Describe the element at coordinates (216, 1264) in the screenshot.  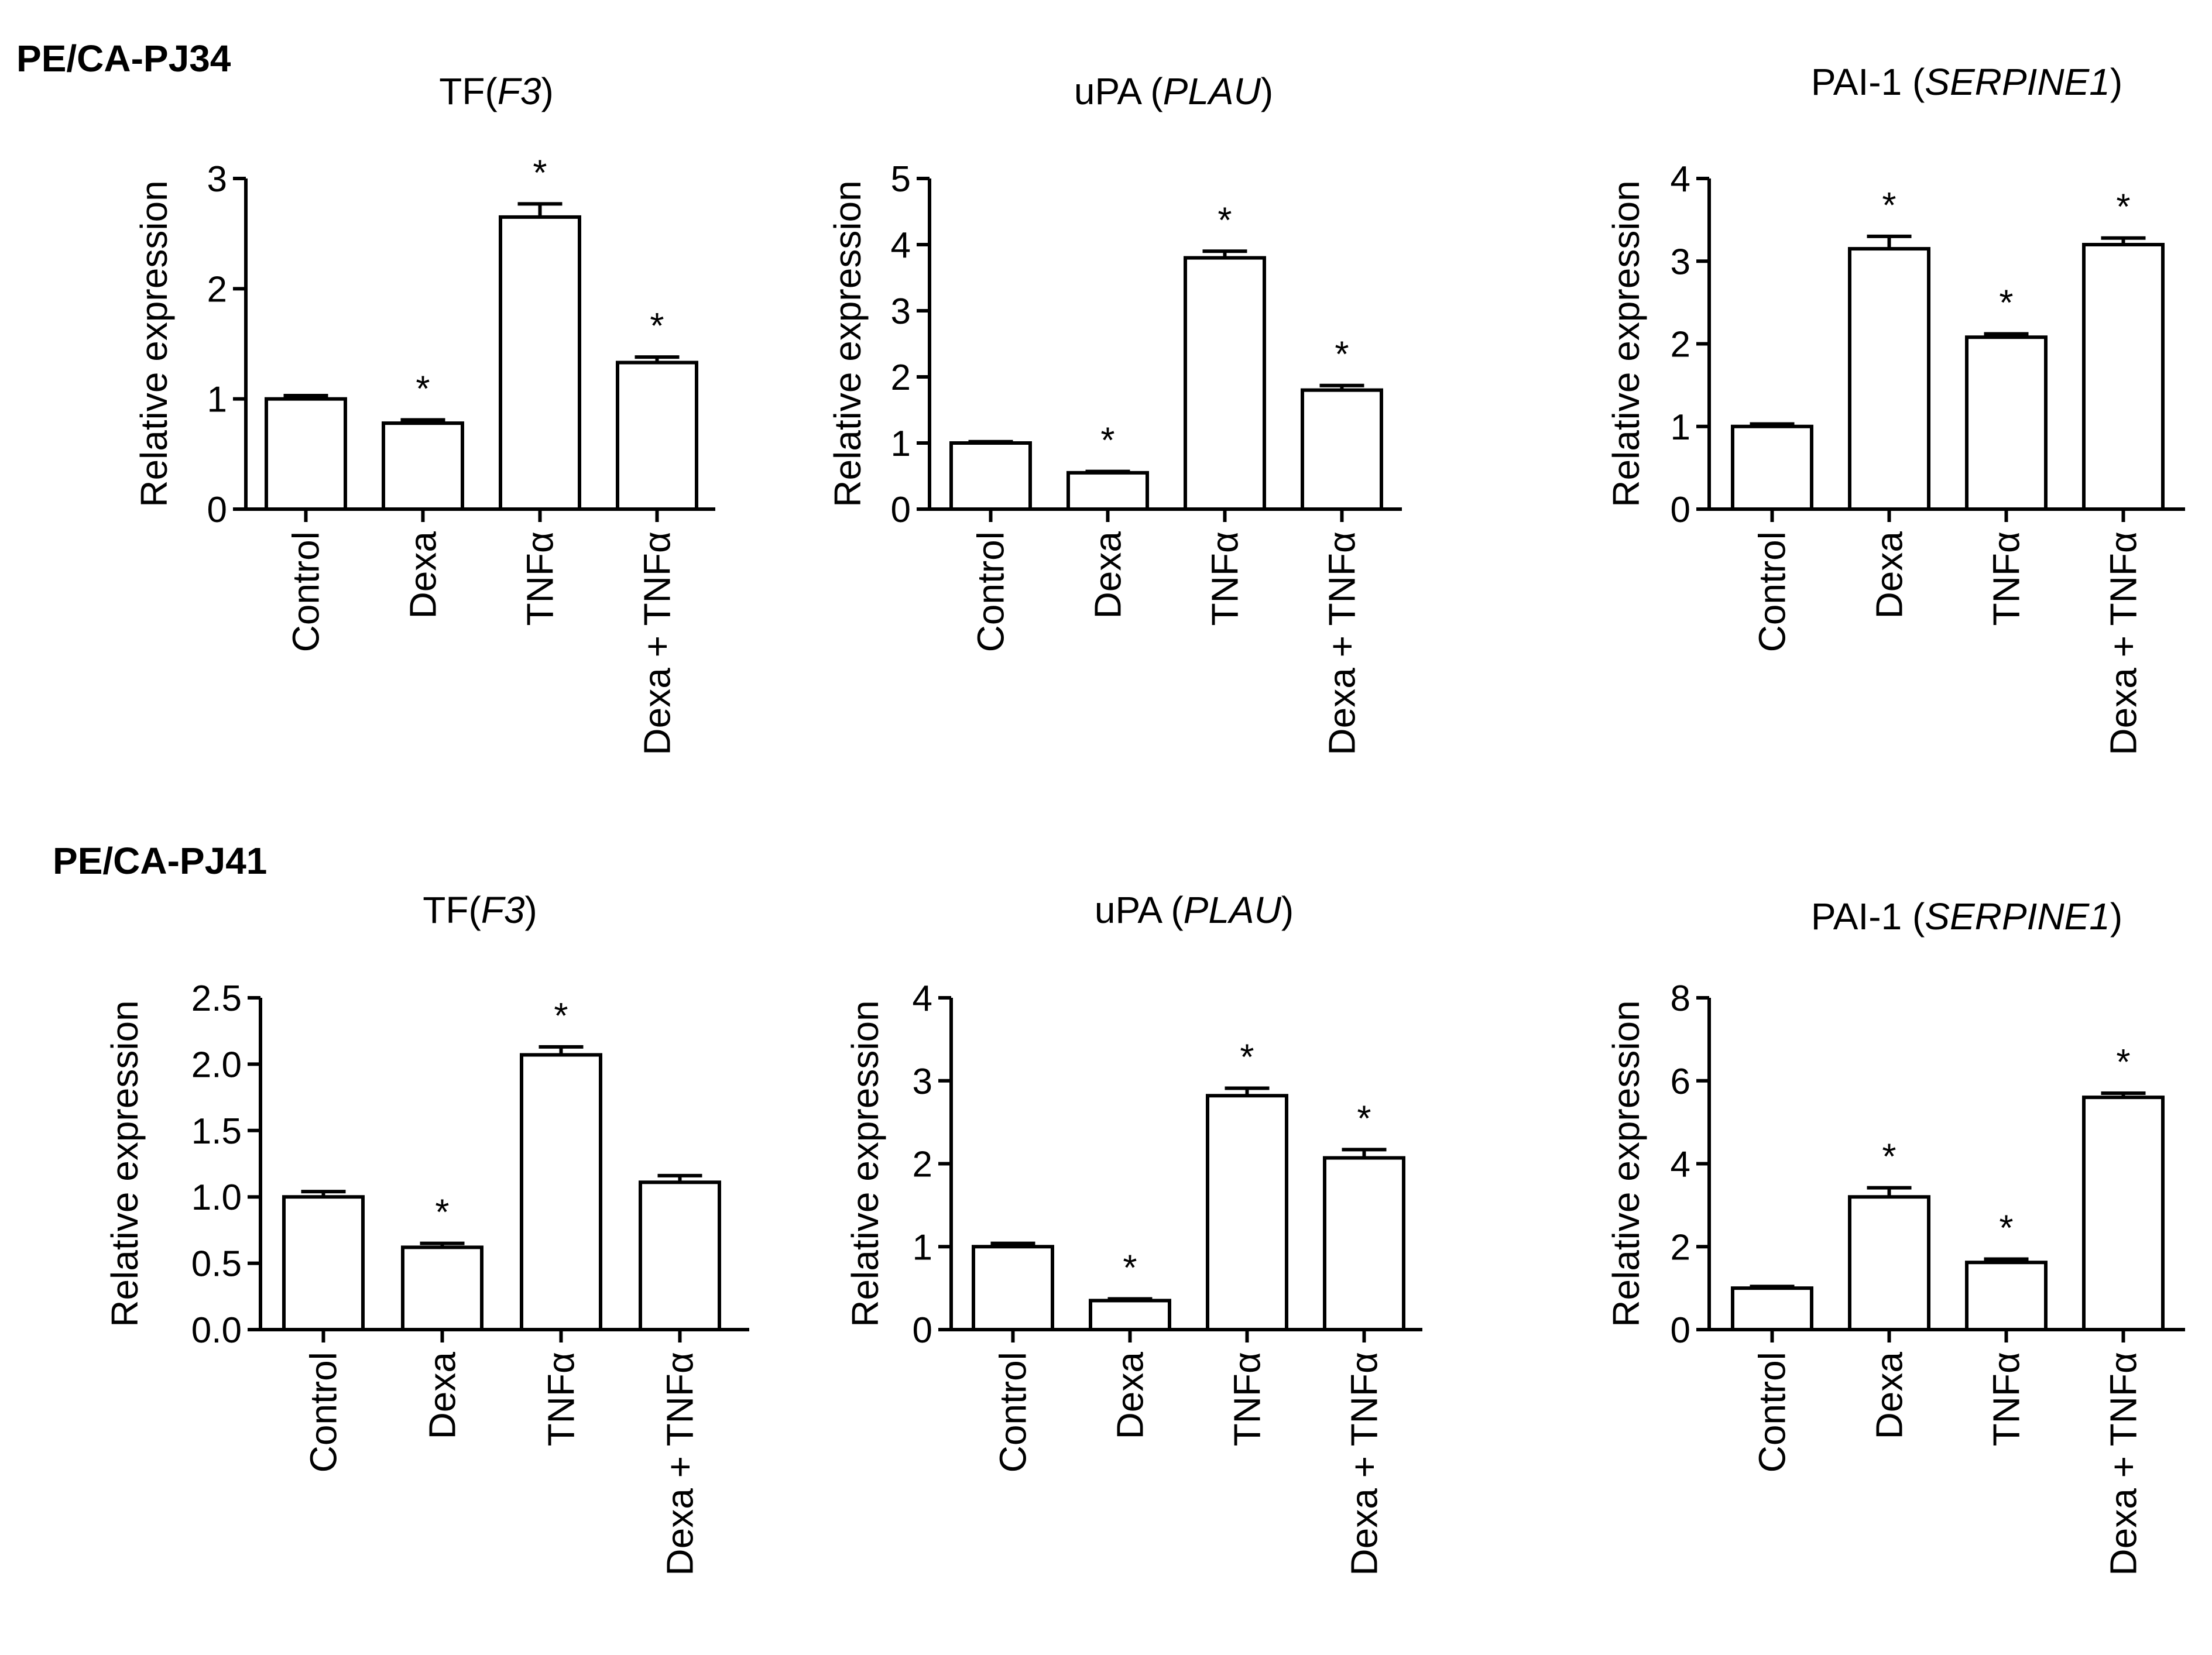
I see `y-tick-label: 0.5` at that location.